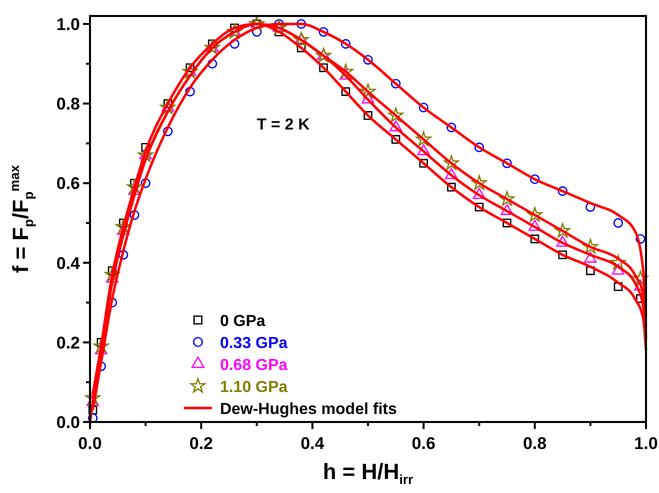 The image size is (659, 493). What do you see at coordinates (90, 443) in the screenshot?
I see `x-tick-label: 0.0` at bounding box center [90, 443].